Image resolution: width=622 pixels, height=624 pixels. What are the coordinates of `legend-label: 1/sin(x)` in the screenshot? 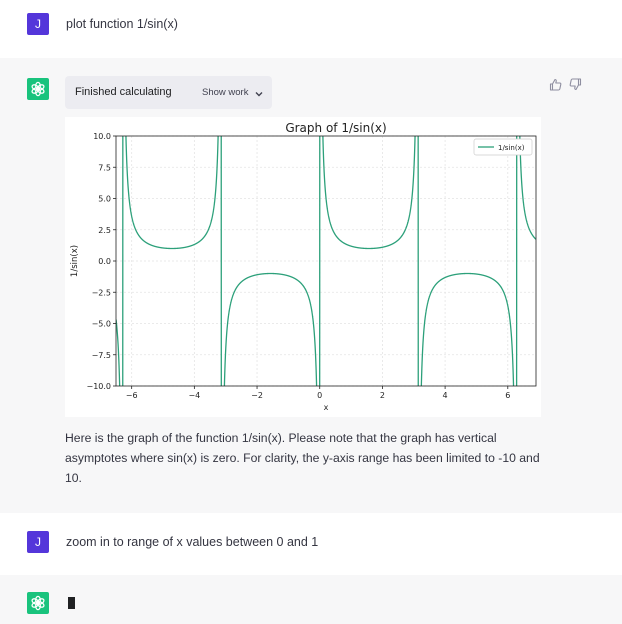 It's located at (511, 148).